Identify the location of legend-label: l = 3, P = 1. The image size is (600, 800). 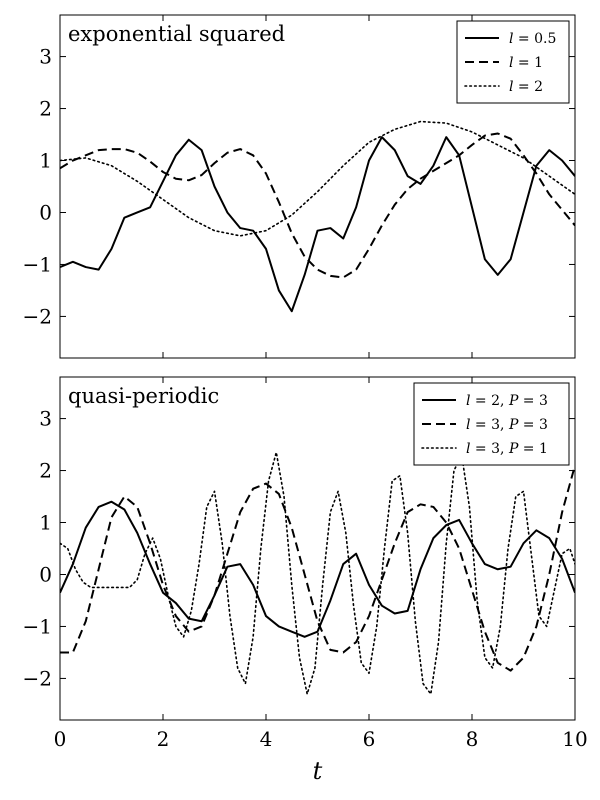
(507, 449).